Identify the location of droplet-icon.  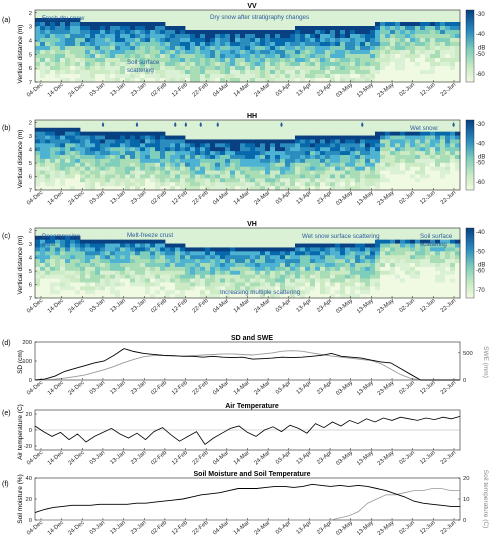
(137, 124).